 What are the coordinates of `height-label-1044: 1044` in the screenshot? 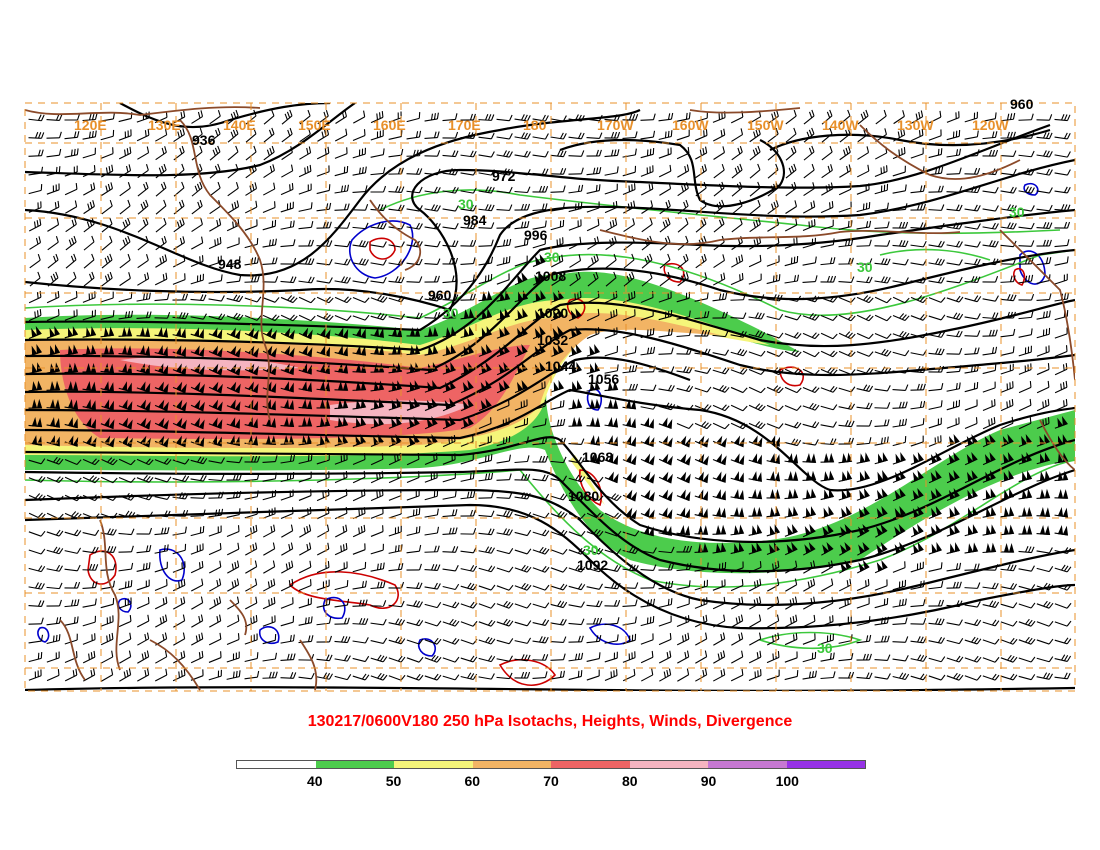 It's located at (560, 366).